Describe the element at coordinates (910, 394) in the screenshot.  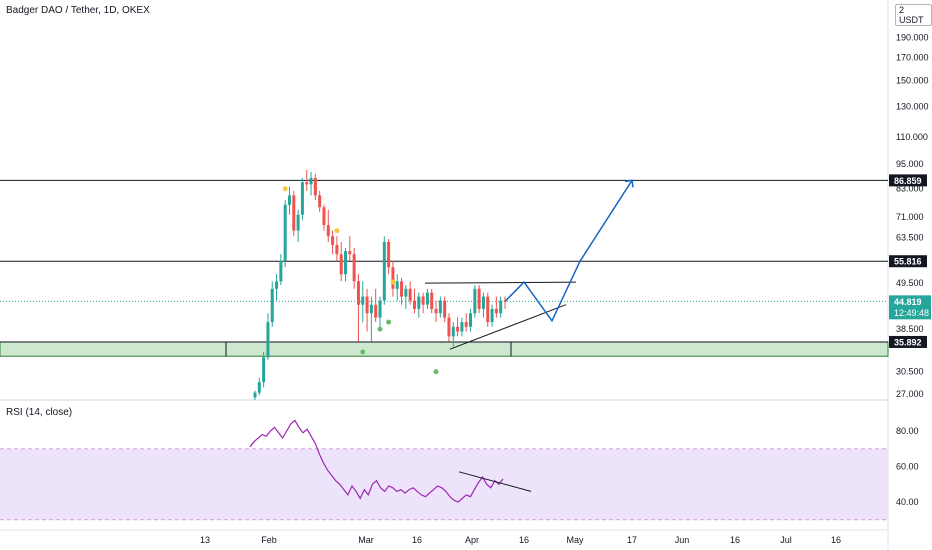
I see `price-tick-label: 27.000` at that location.